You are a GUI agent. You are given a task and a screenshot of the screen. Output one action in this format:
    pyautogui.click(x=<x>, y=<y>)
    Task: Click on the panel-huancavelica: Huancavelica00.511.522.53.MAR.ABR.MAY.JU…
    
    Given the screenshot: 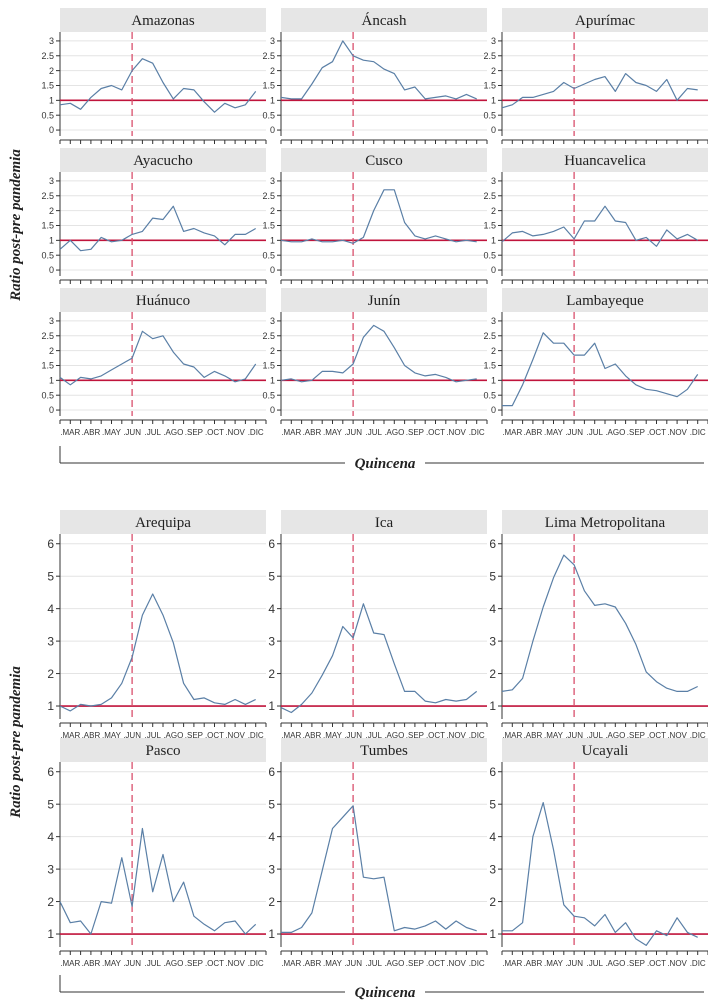 What is the action you would take?
    pyautogui.click(x=595, y=222)
    